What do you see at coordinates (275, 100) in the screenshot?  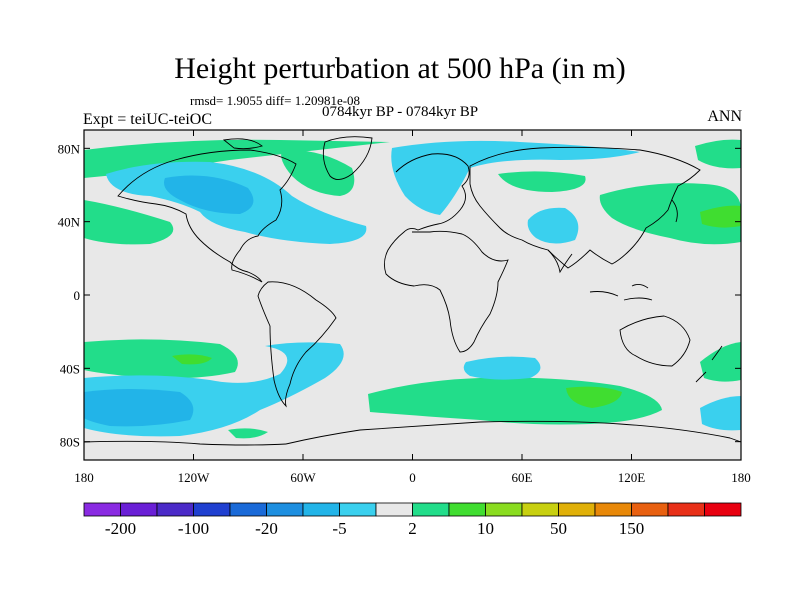 I see `rmsd-stats: rmsd= 1.9055 diff= 1.20981e-08` at bounding box center [275, 100].